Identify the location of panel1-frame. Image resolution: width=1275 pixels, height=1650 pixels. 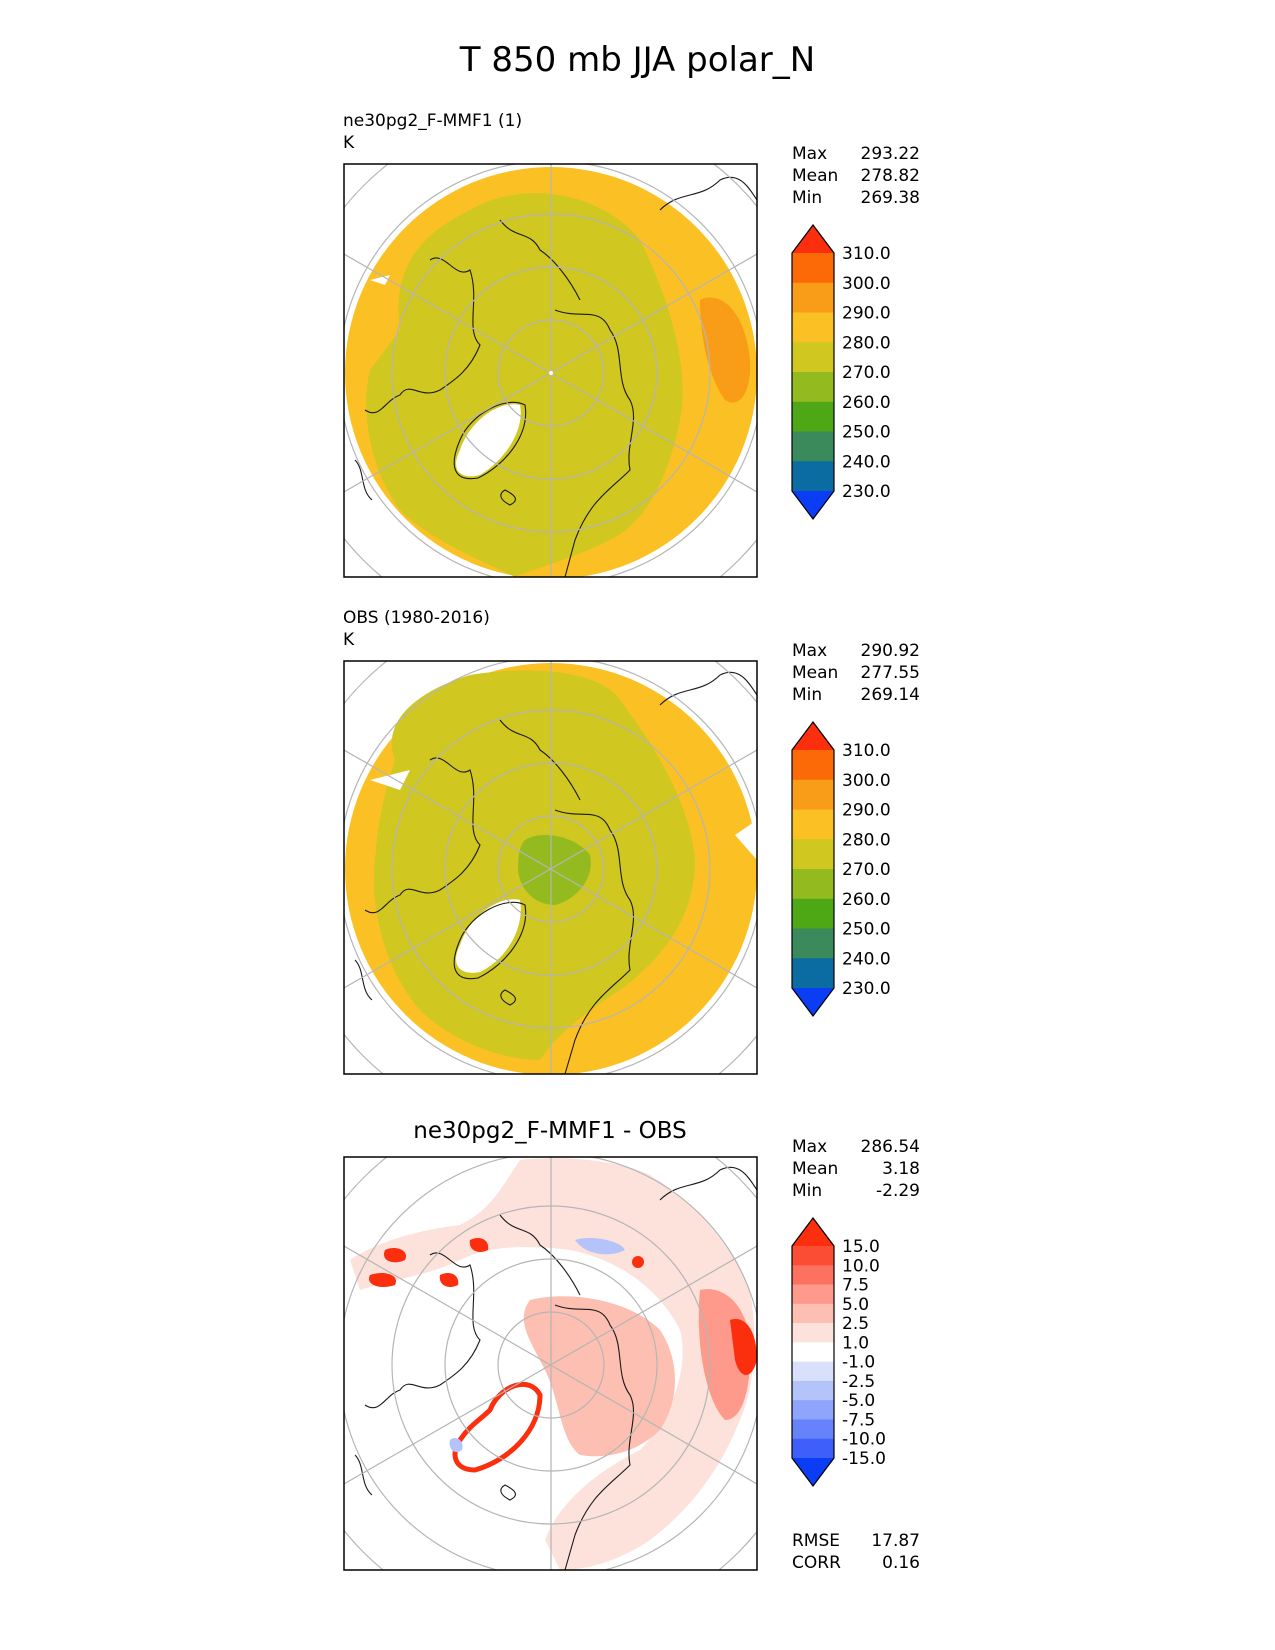
(550, 370).